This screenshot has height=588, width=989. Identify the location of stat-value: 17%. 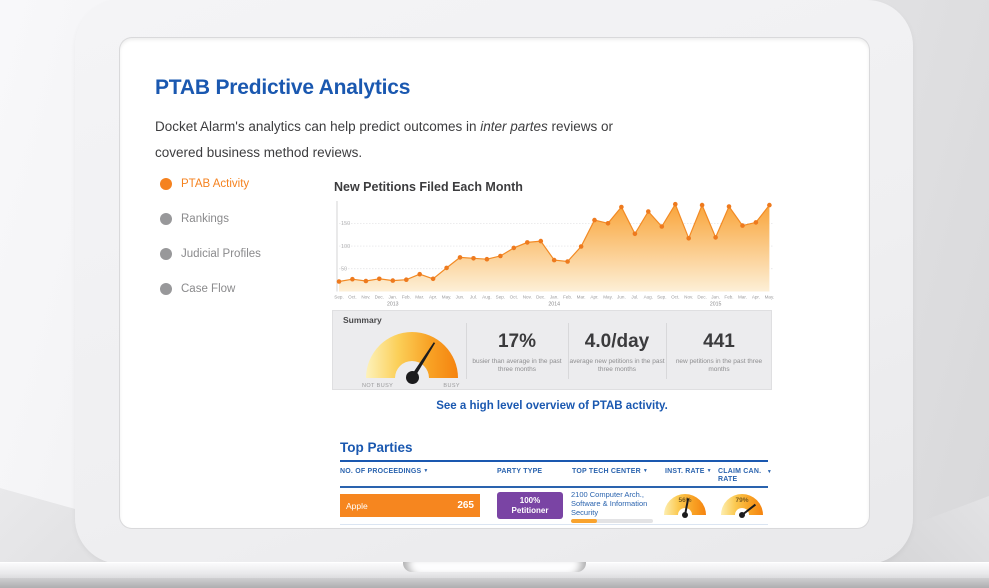
(517, 341).